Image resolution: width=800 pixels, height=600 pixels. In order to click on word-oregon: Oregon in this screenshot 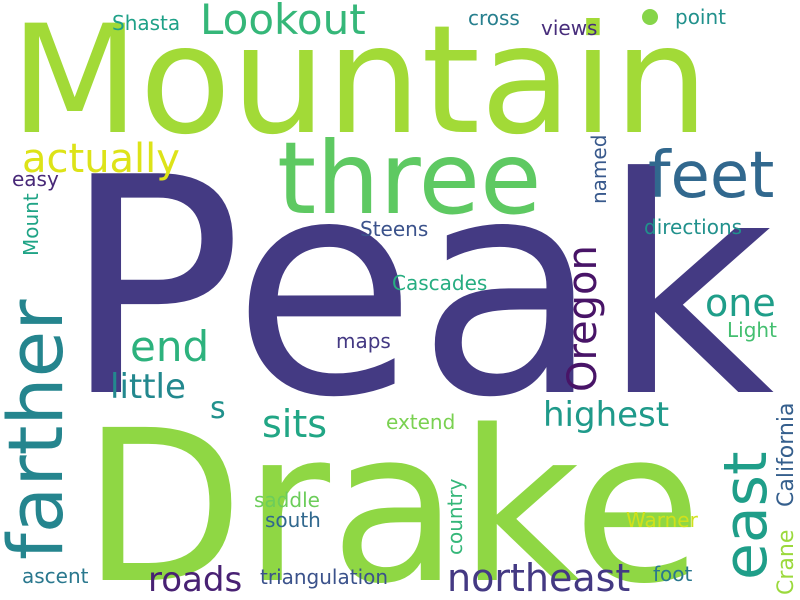, I will do `click(583, 318)`.